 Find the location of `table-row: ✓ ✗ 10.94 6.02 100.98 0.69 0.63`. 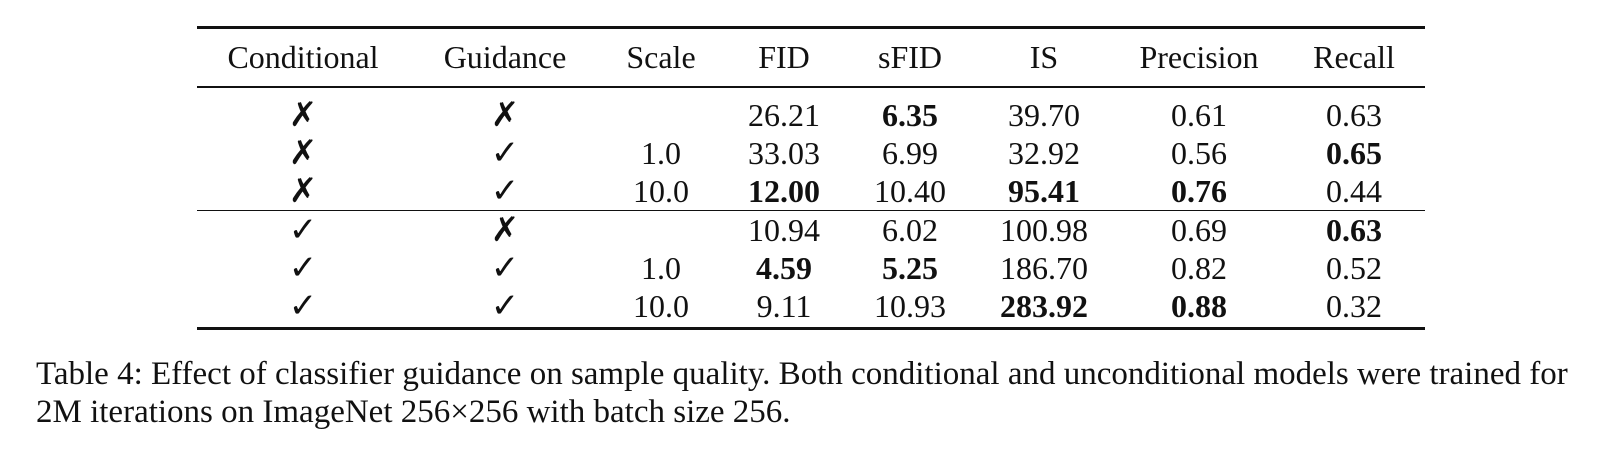

table-row: ✓ ✗ 10.94 6.02 100.98 0.69 0.63 is located at coordinates (811, 229).